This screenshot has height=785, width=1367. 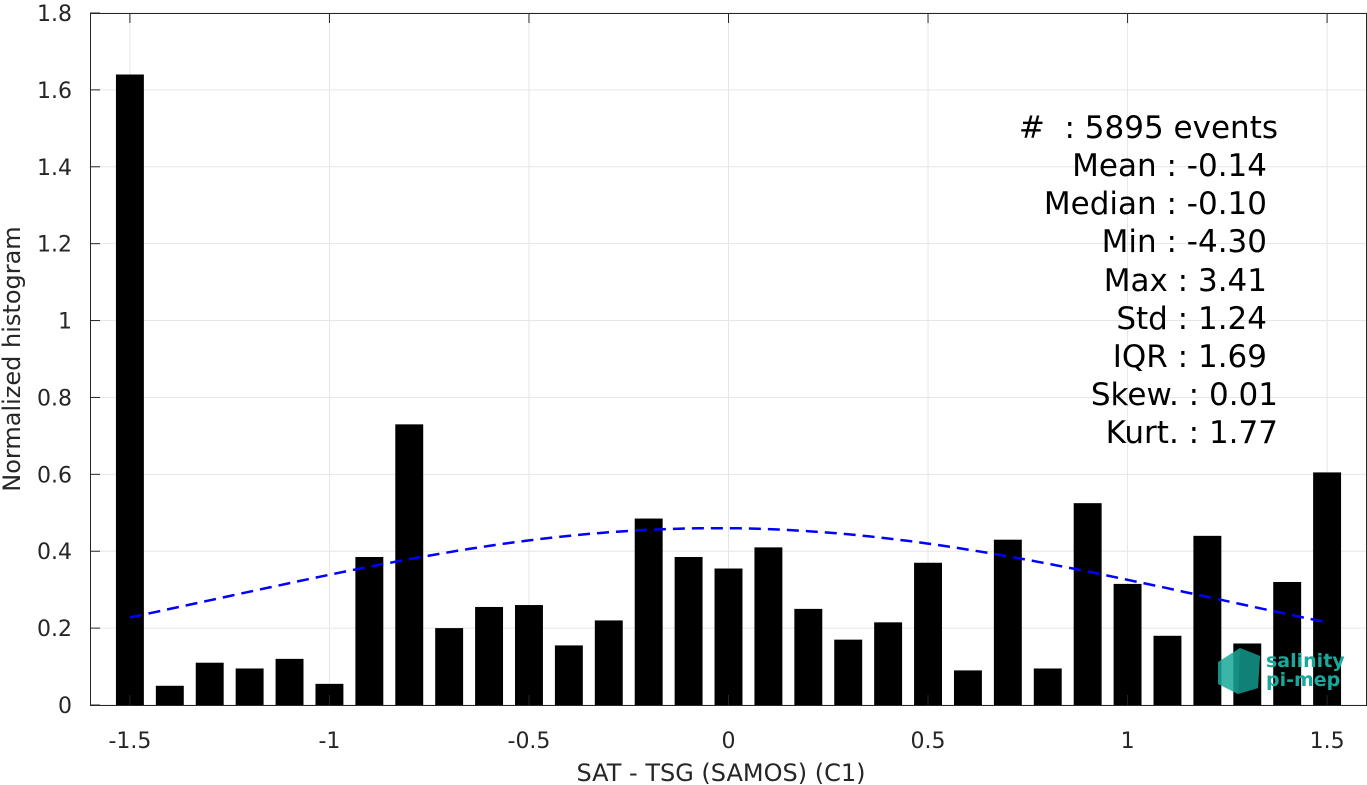 I want to click on stats-iqr: IQR : 1.69, so click(x=1190, y=357).